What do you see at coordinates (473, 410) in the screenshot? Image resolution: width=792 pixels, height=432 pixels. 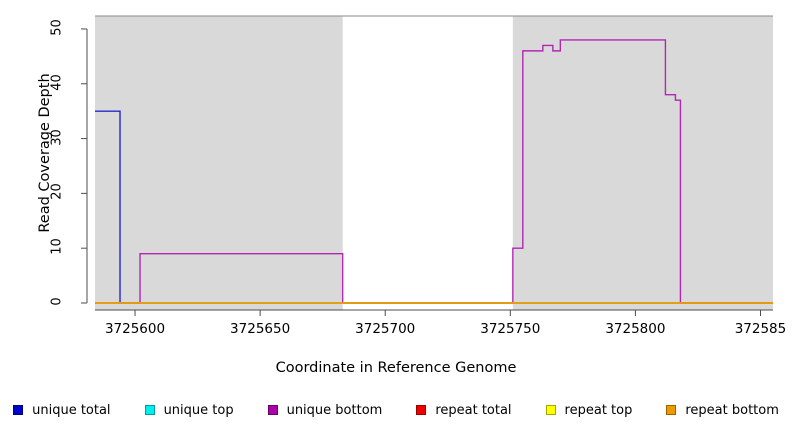 I see `legend-label: repeat total` at bounding box center [473, 410].